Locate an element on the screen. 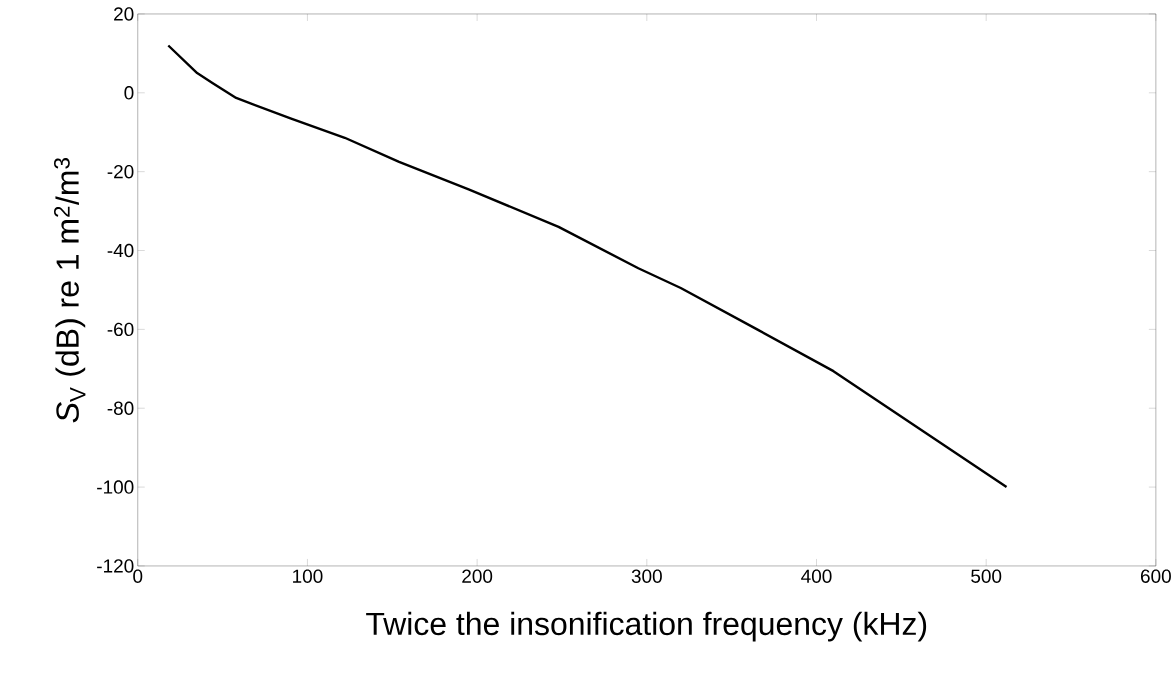 The width and height of the screenshot is (1175, 678). x-axis-title: Twice the insonification frequency (kHz) is located at coordinates (646, 626).